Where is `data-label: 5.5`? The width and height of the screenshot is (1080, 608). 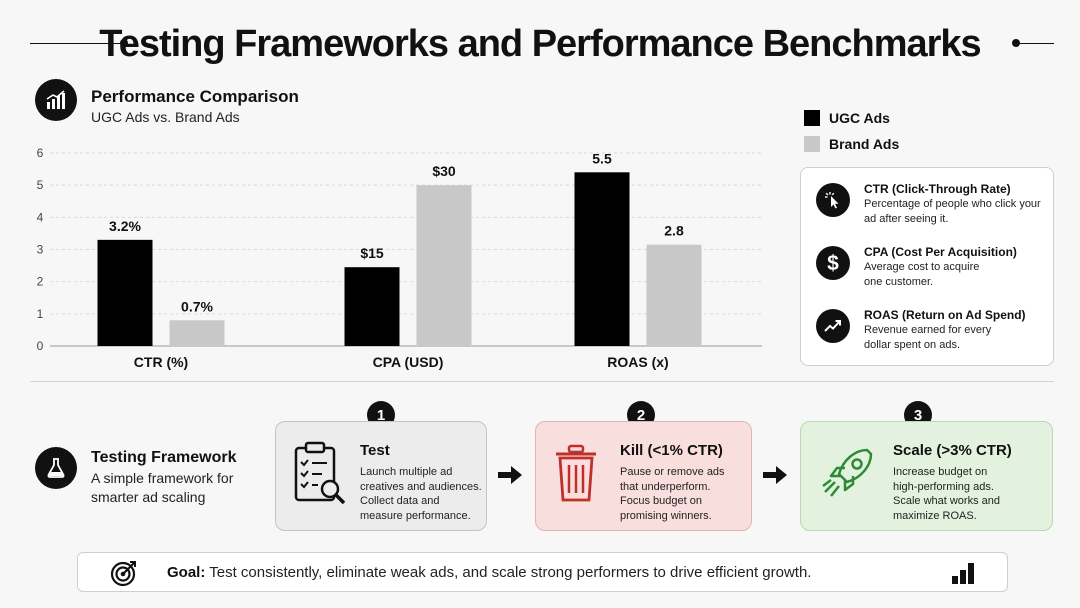 data-label: 5.5 is located at coordinates (602, 158).